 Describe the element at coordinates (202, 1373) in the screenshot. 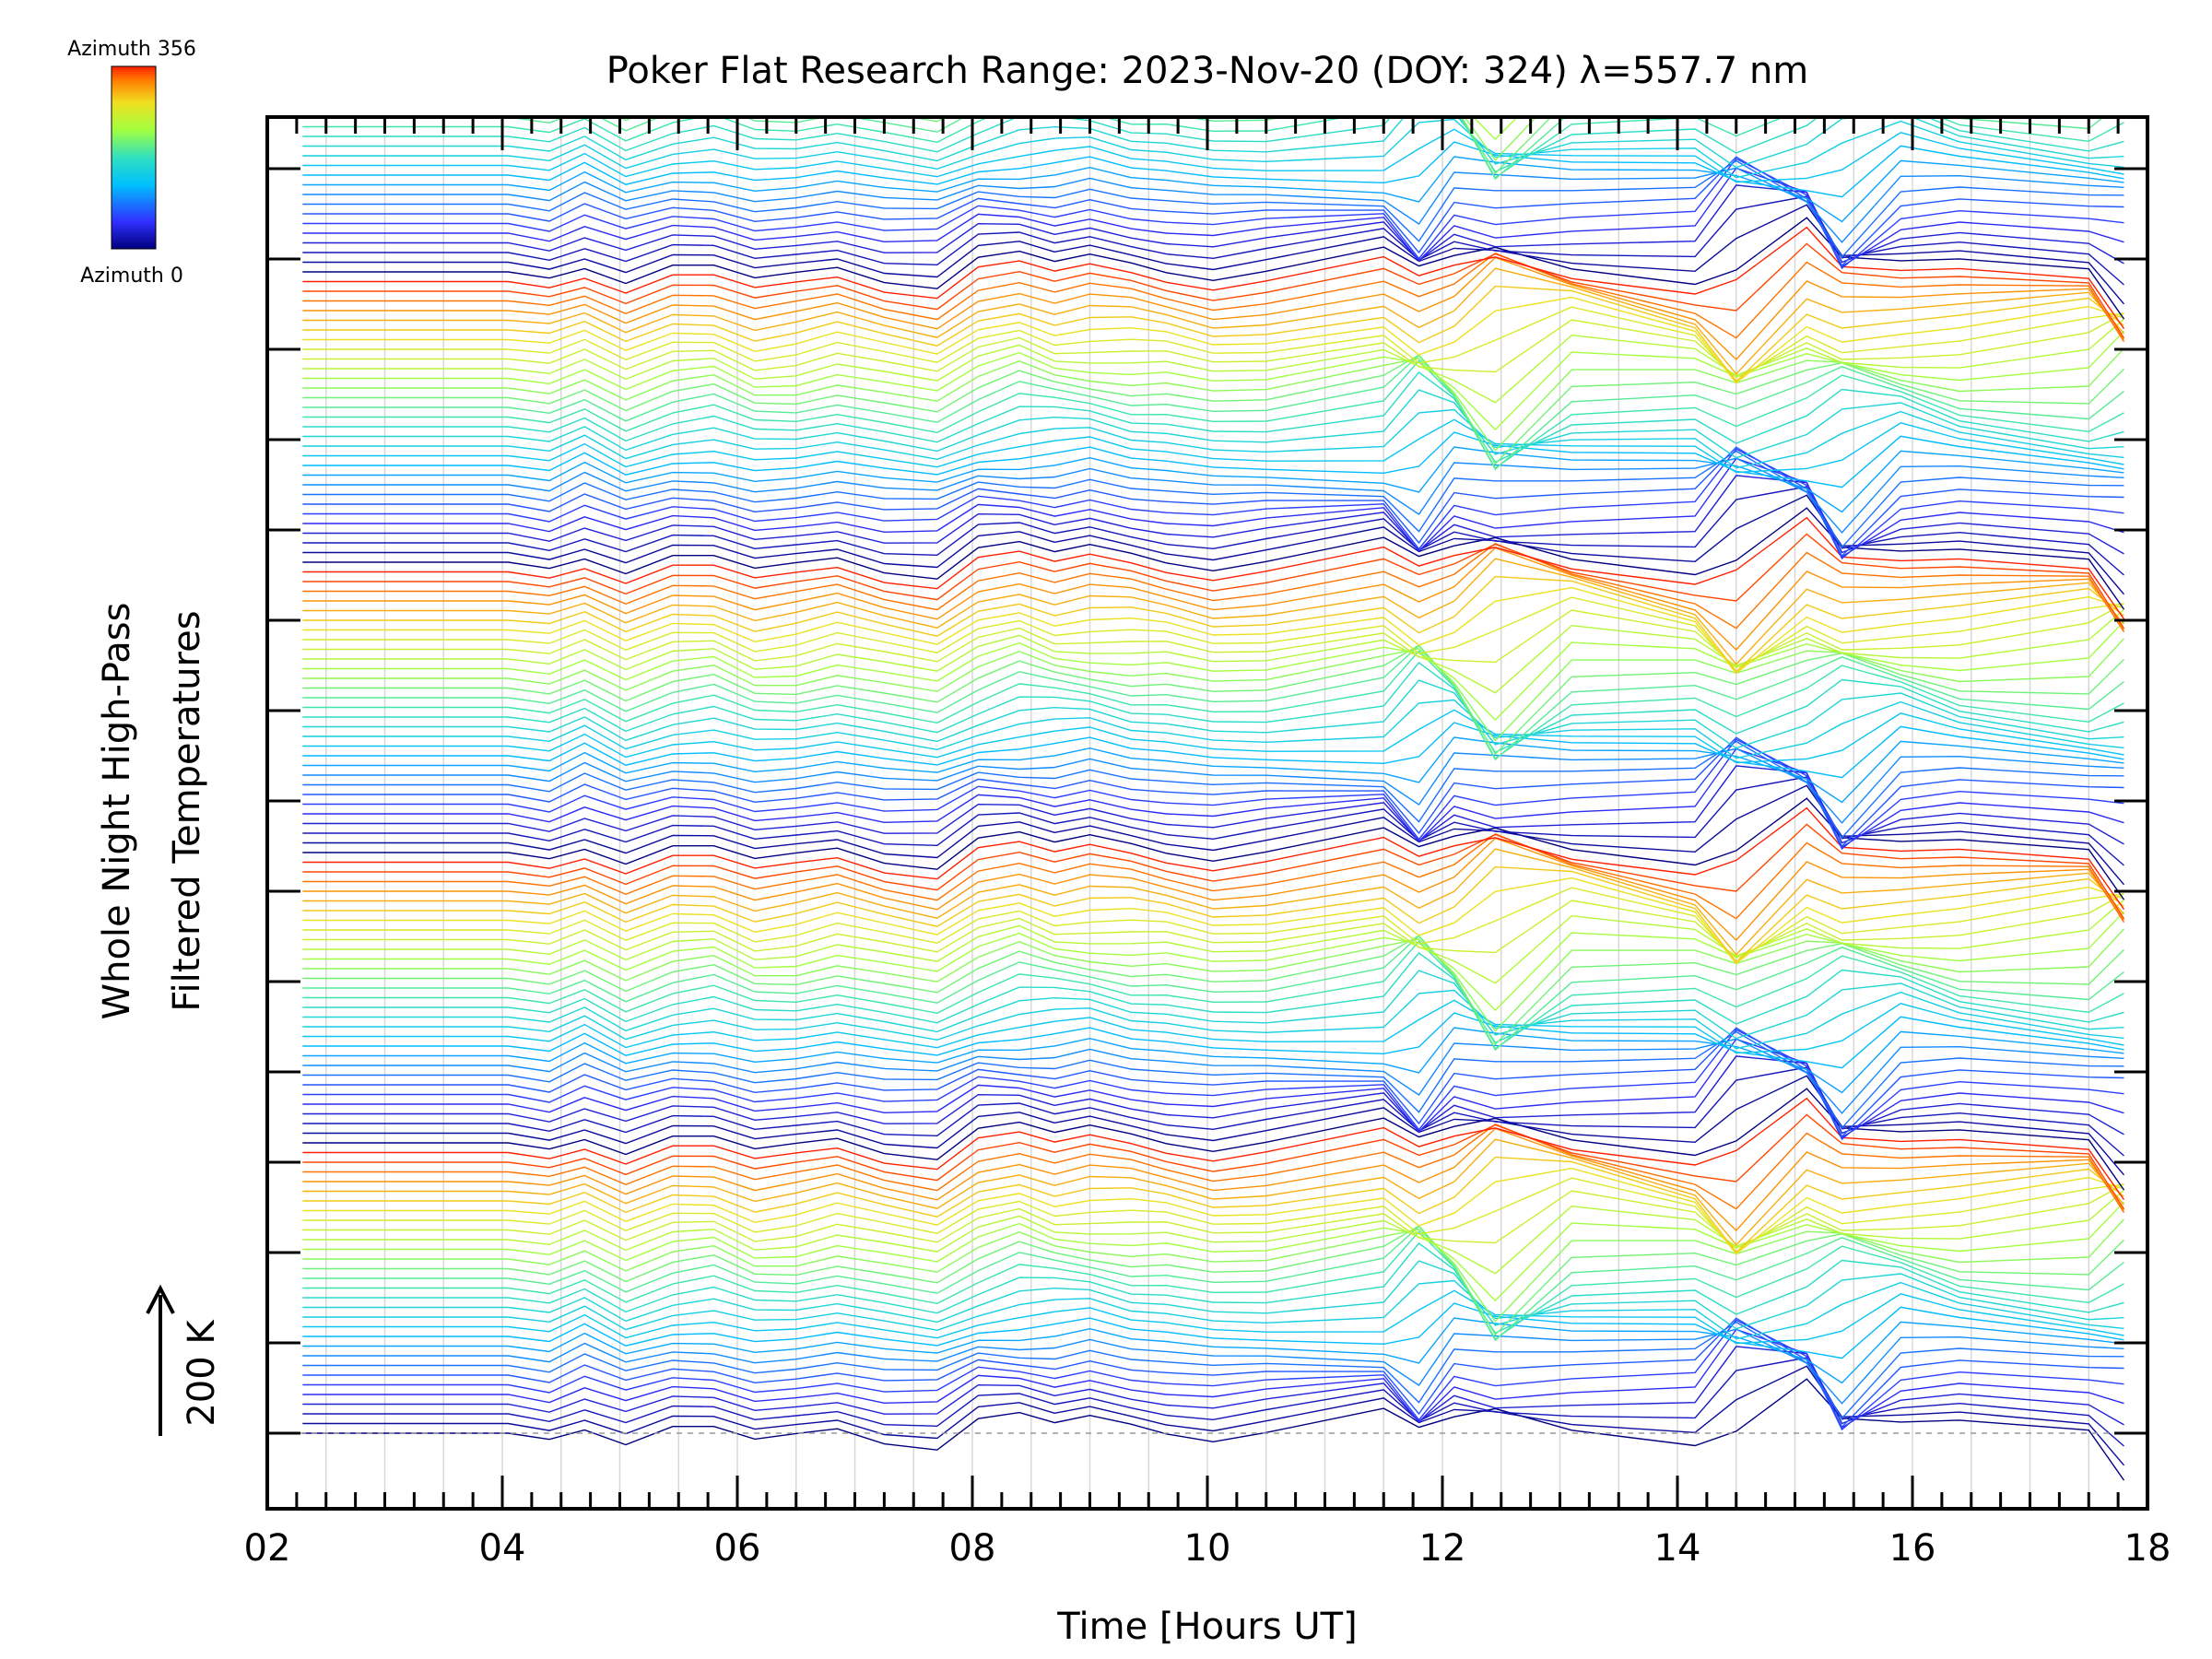

I see `scale-bar-label: 200 K` at that location.